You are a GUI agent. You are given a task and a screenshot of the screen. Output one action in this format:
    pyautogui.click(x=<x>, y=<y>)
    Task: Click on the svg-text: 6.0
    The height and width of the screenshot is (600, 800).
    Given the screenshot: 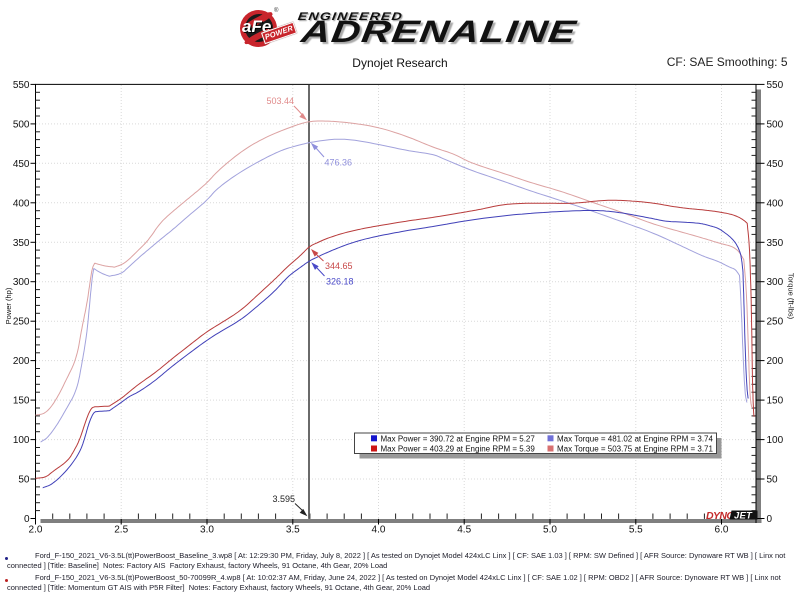 What is the action you would take?
    pyautogui.click(x=722, y=530)
    